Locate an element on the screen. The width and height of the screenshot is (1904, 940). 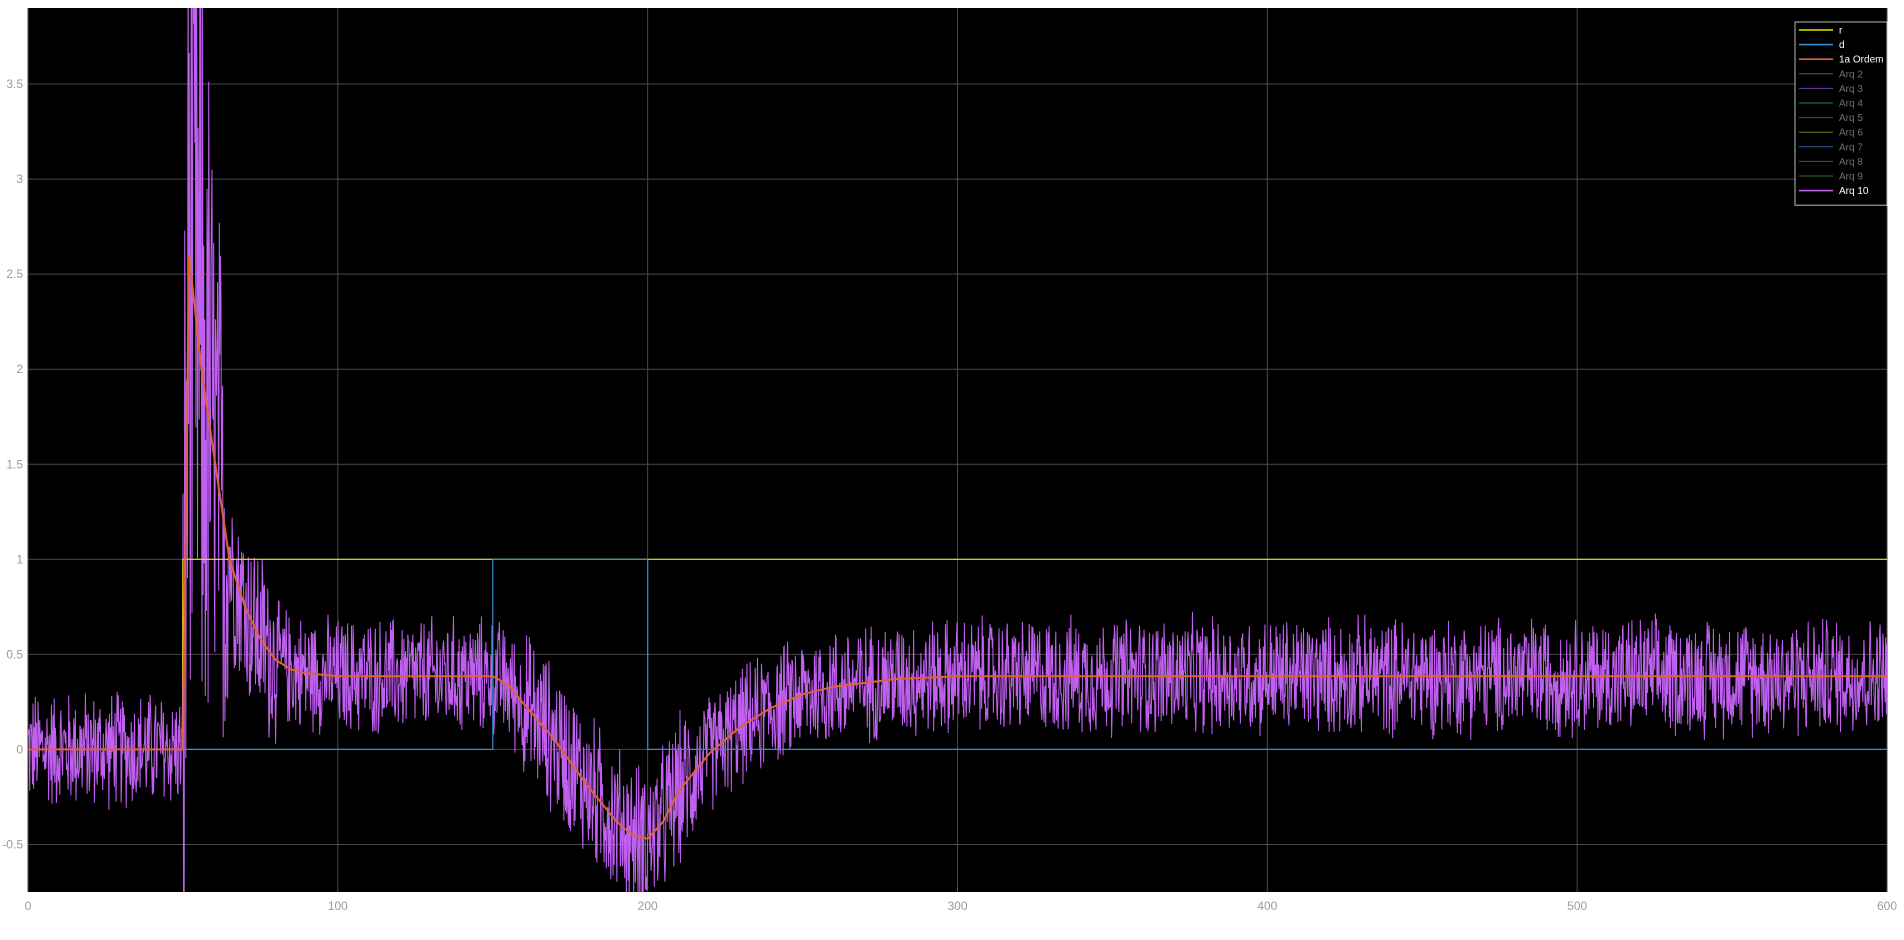
y-tick-label: 0.5 is located at coordinates (14, 654).